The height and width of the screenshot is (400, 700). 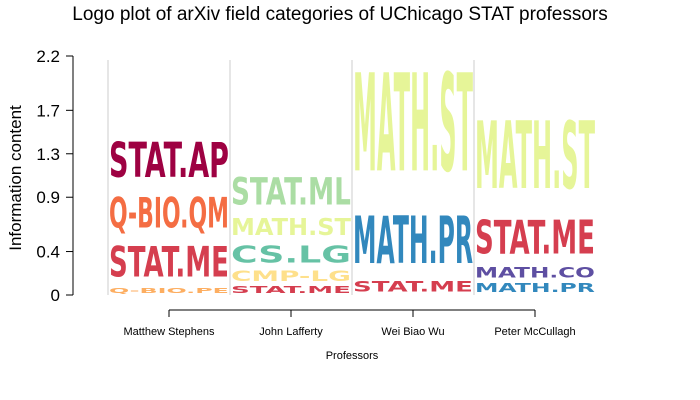 What do you see at coordinates (169, 162) in the screenshot?
I see `logo-segment: STAT.AP` at bounding box center [169, 162].